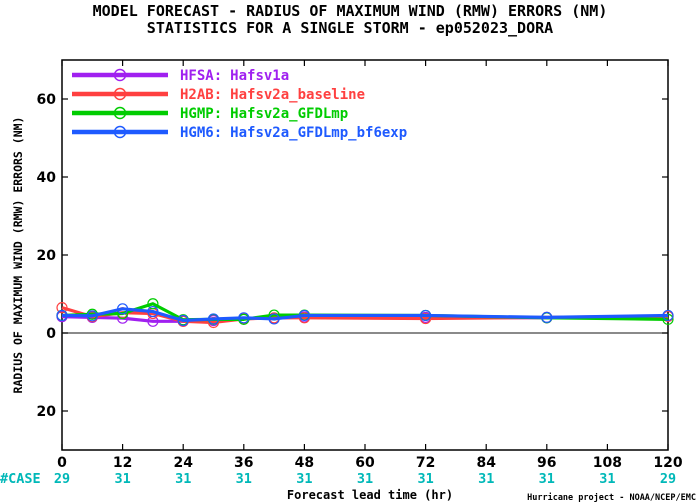 The image size is (700, 503). I want to click on x-tick-label: 24, so click(183, 463).